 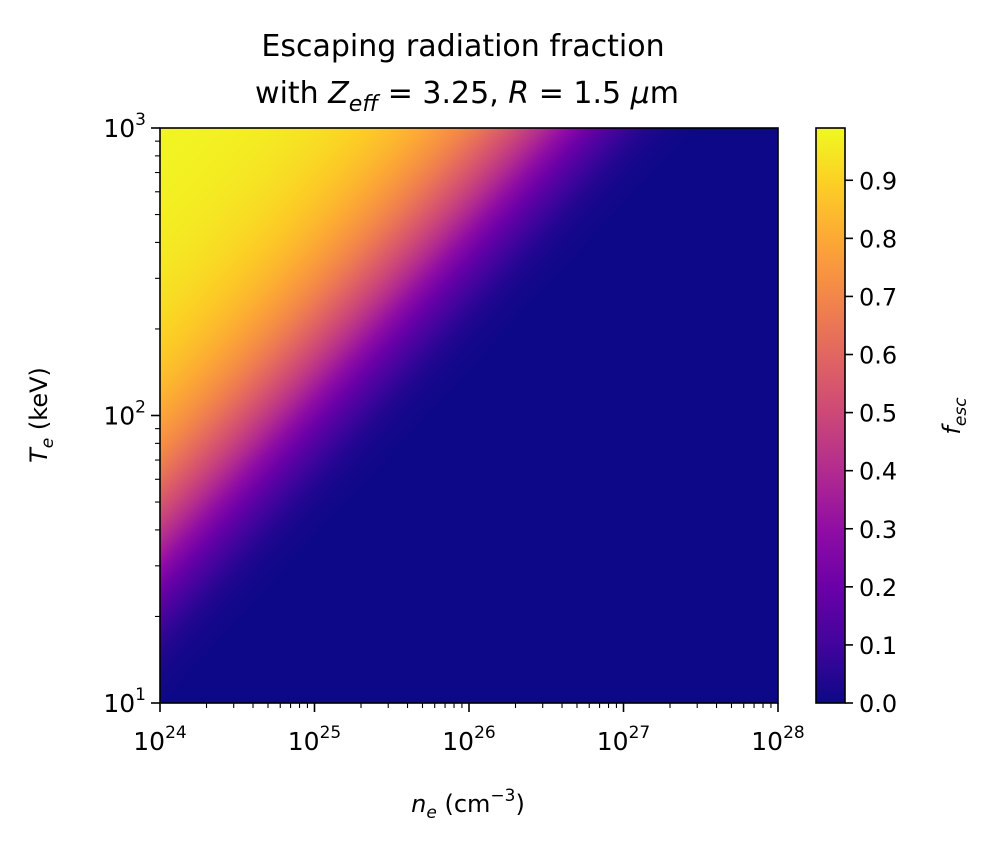 I want to click on chart-title-line2: with Zeff = 3.25, R = 1.5 μm, so click(x=467, y=96).